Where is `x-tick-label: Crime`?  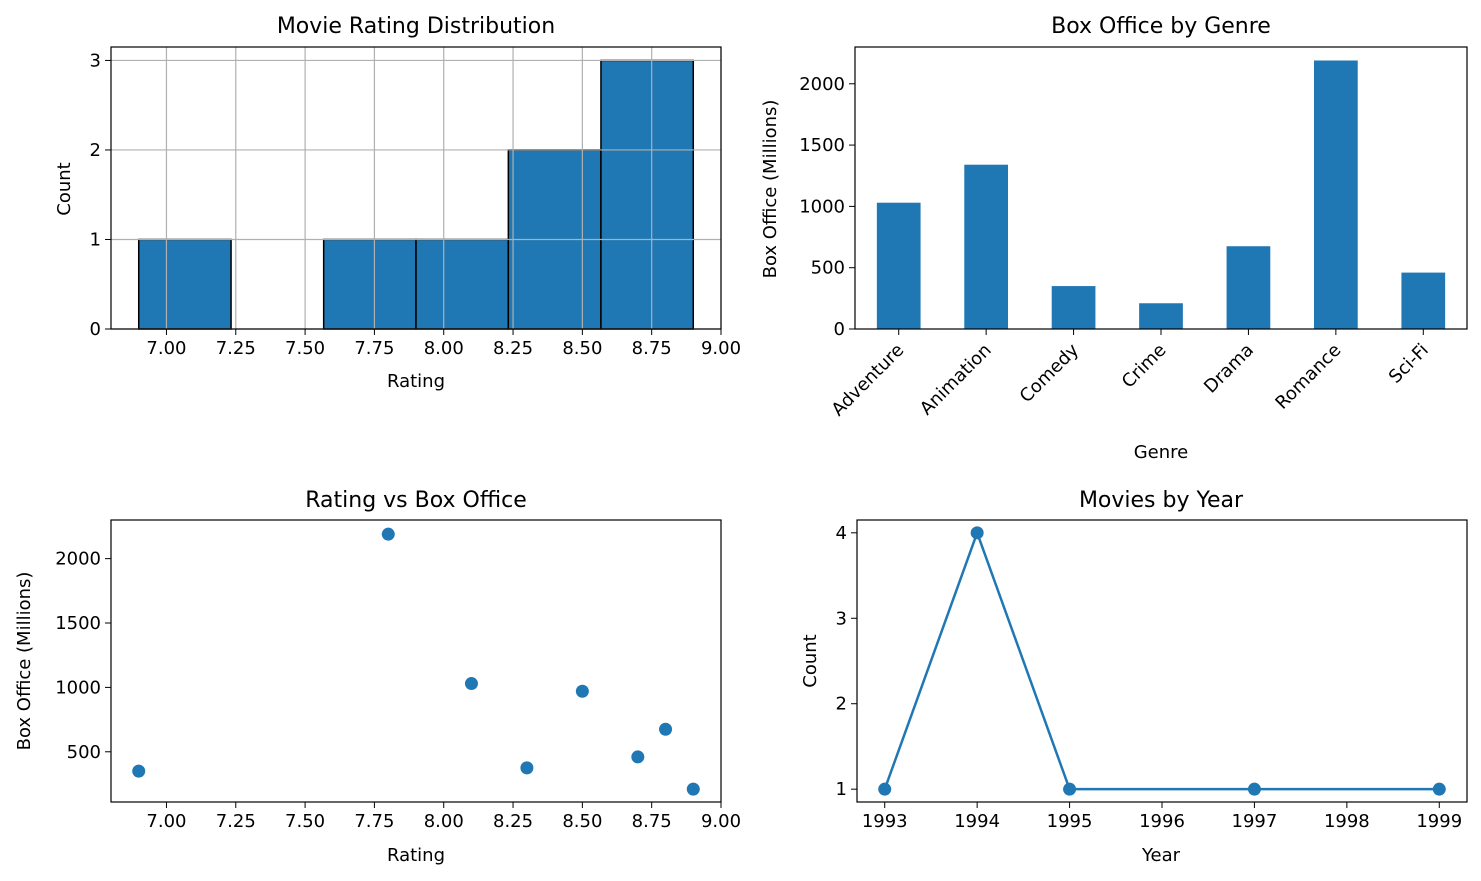 x-tick-label: Crime is located at coordinates (1144, 366).